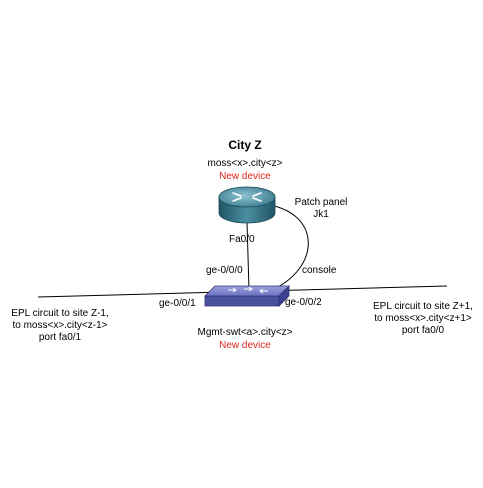 The image size is (483, 488). What do you see at coordinates (289, 246) in the screenshot?
I see `console-cable` at bounding box center [289, 246].